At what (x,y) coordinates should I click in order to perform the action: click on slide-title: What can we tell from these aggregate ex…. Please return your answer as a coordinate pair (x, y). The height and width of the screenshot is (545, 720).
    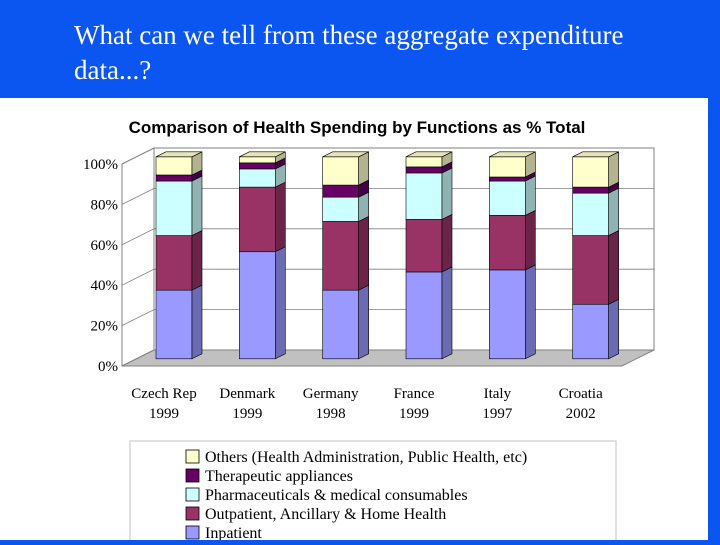
    Looking at the image, I should click on (349, 52).